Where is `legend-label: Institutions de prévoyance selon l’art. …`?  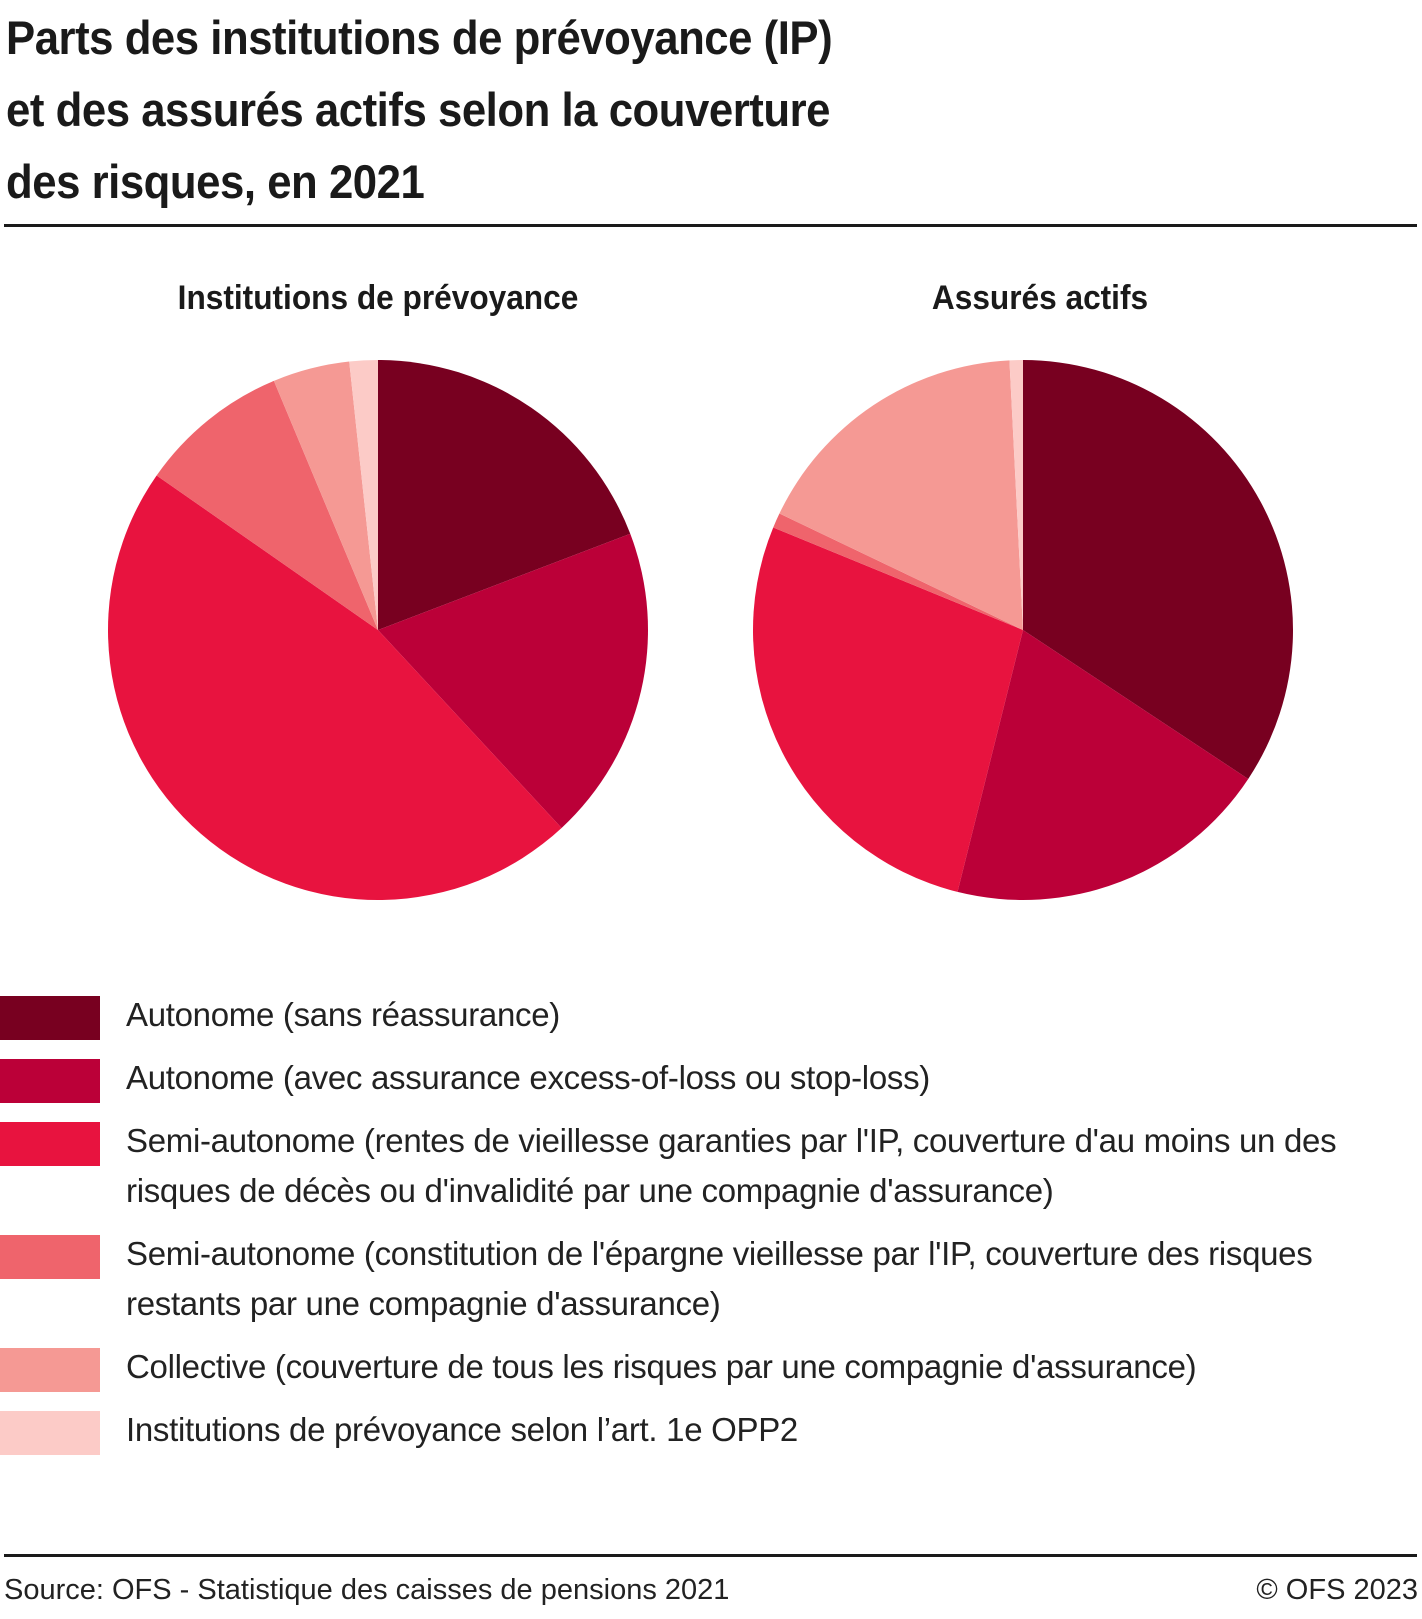 legend-label: Institutions de prévoyance selon l’art. … is located at coordinates (462, 1429).